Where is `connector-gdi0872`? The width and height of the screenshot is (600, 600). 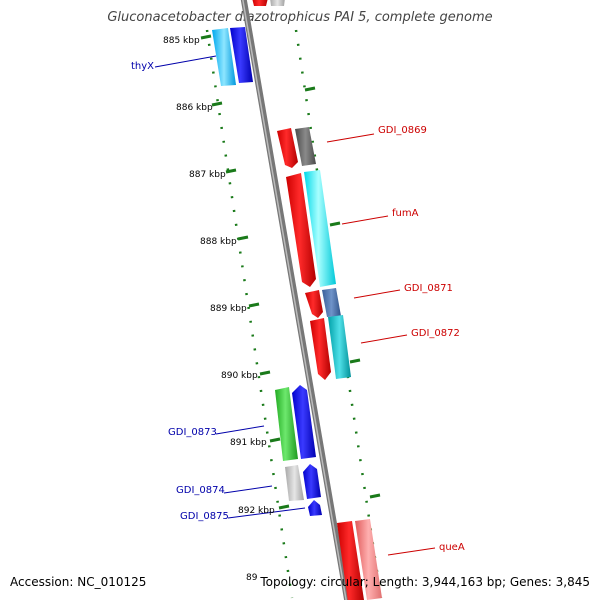
connector-gdi0872 is located at coordinates (384, 339).